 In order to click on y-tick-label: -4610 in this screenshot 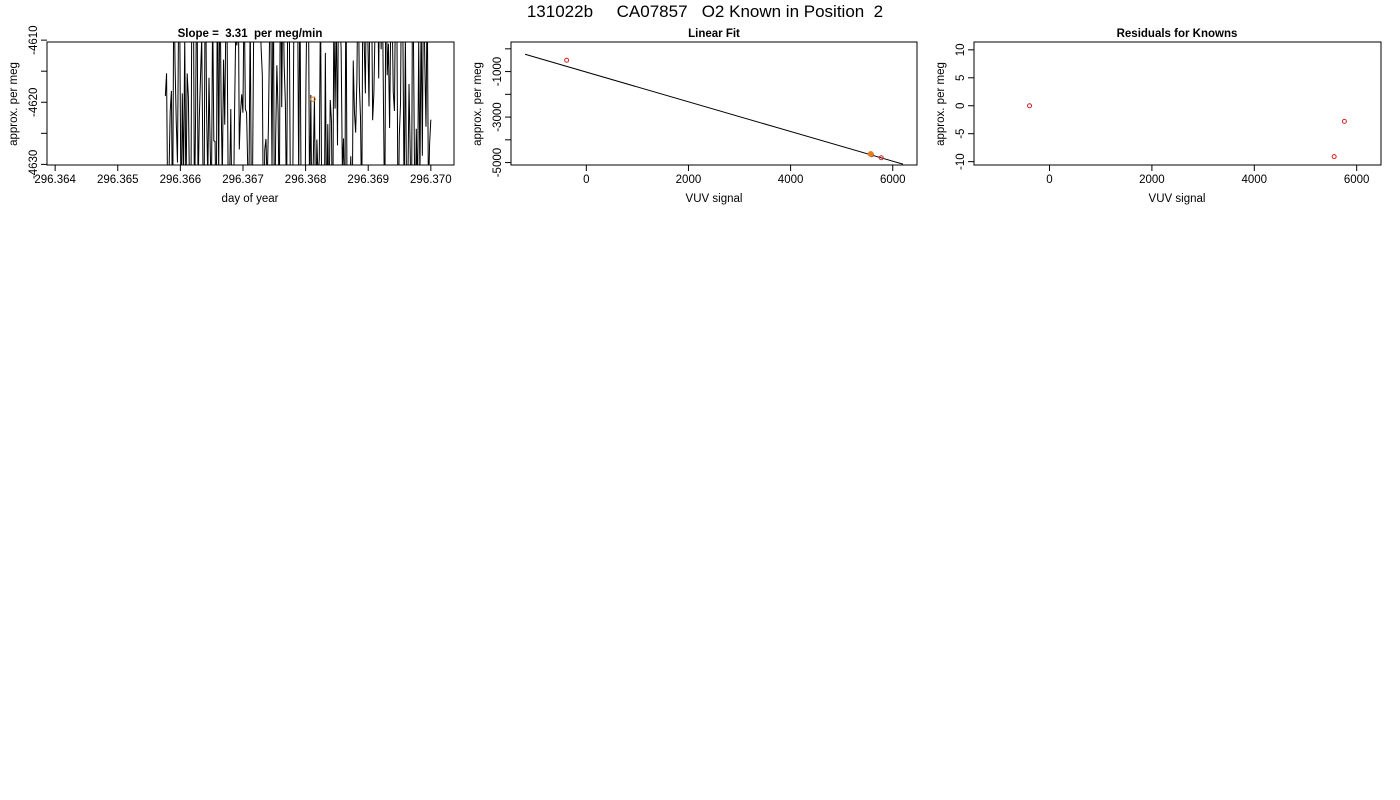, I will do `click(34, 39)`.